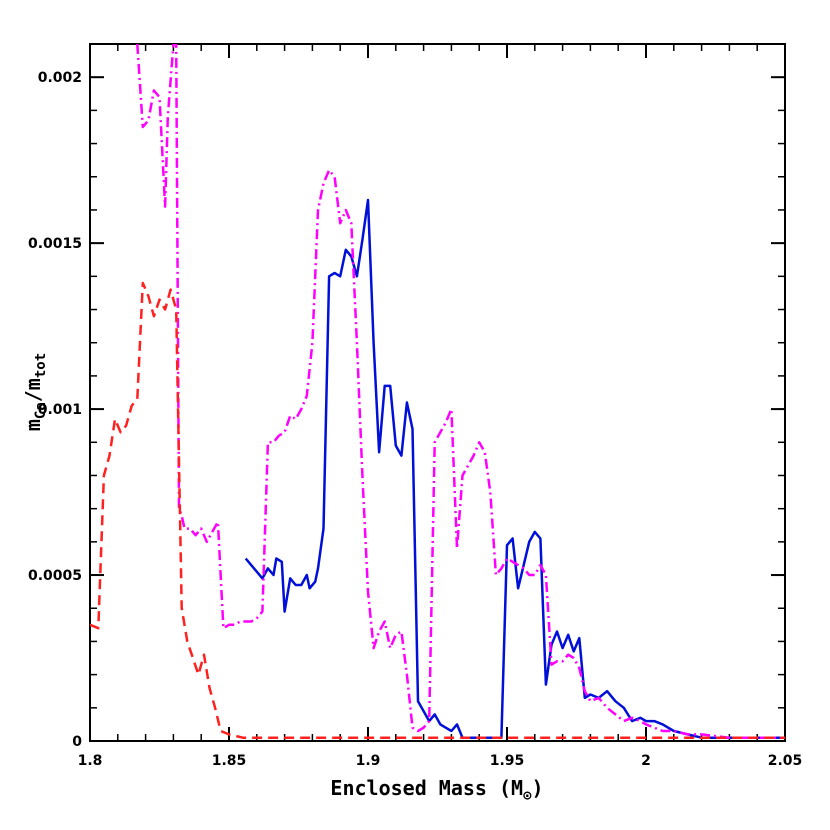 Image resolution: width=830 pixels, height=830 pixels. Describe the element at coordinates (90, 761) in the screenshot. I see `x-tick-label: 1.8` at that location.